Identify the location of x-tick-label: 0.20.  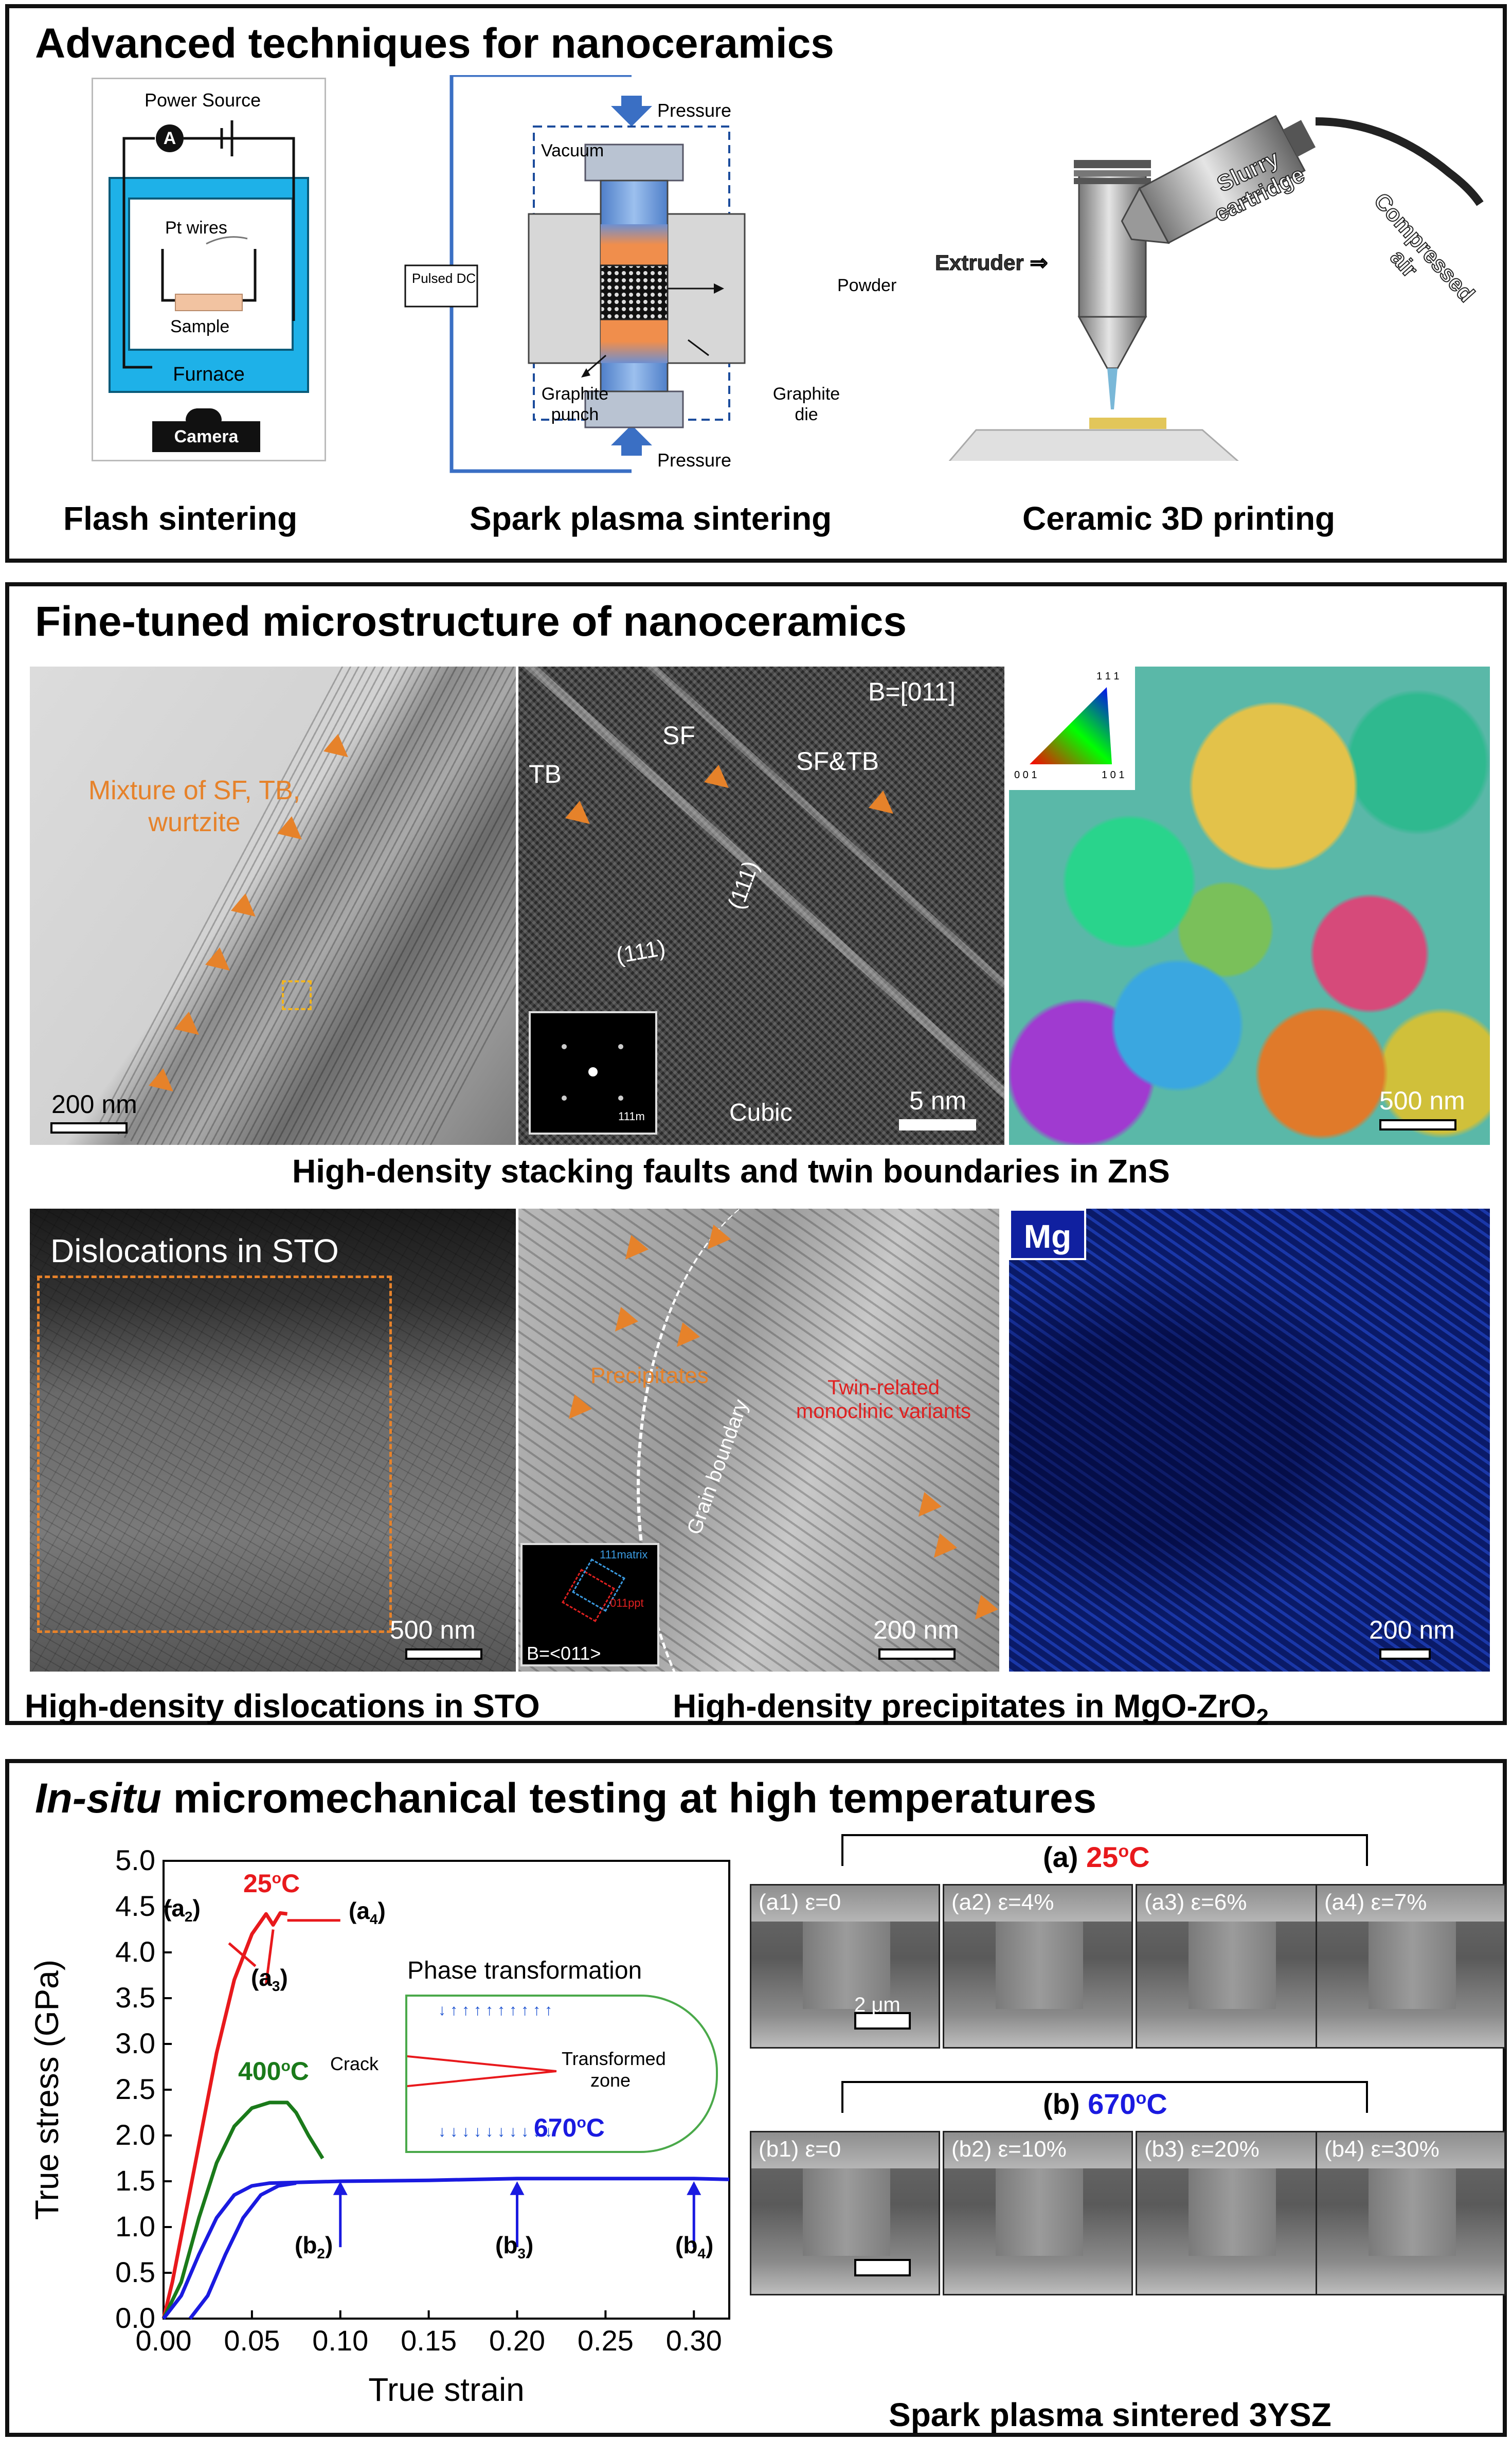
(517, 2341).